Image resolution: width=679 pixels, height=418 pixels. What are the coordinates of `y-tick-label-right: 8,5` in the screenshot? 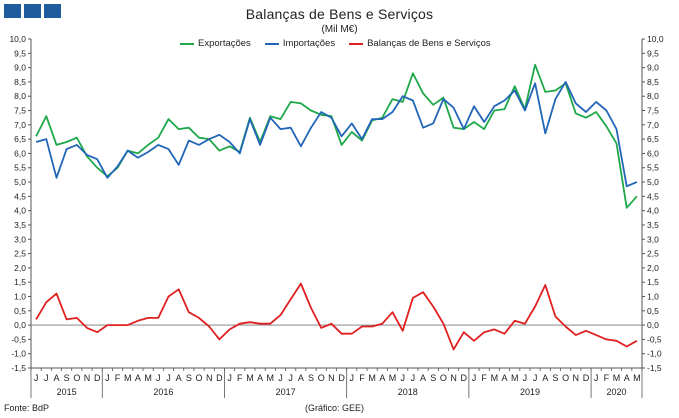 It's located at (653, 82).